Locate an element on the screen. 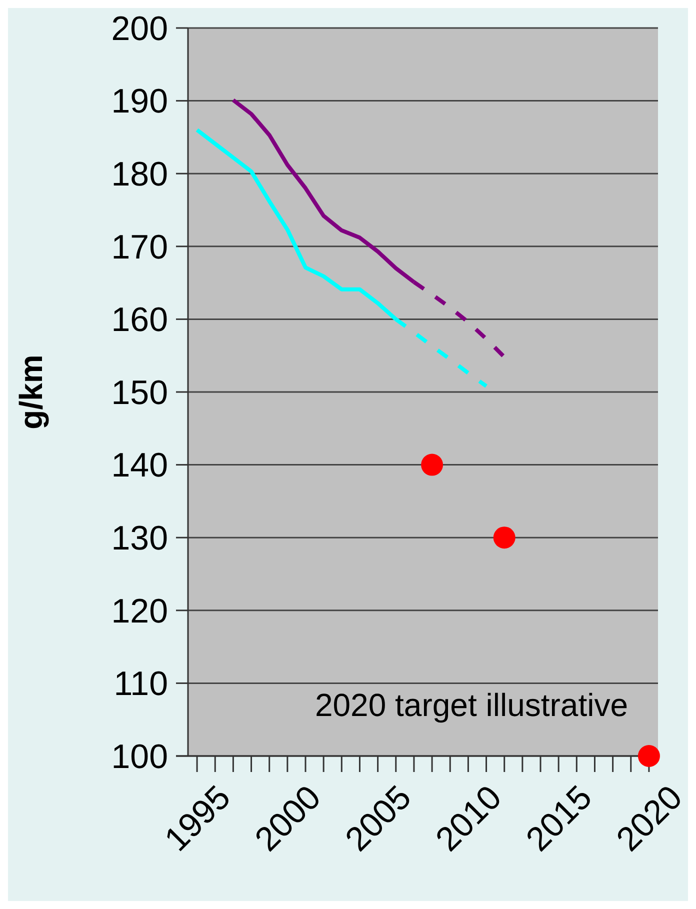 The image size is (696, 909). annotation: 2020 target illustrative is located at coordinates (471, 704).